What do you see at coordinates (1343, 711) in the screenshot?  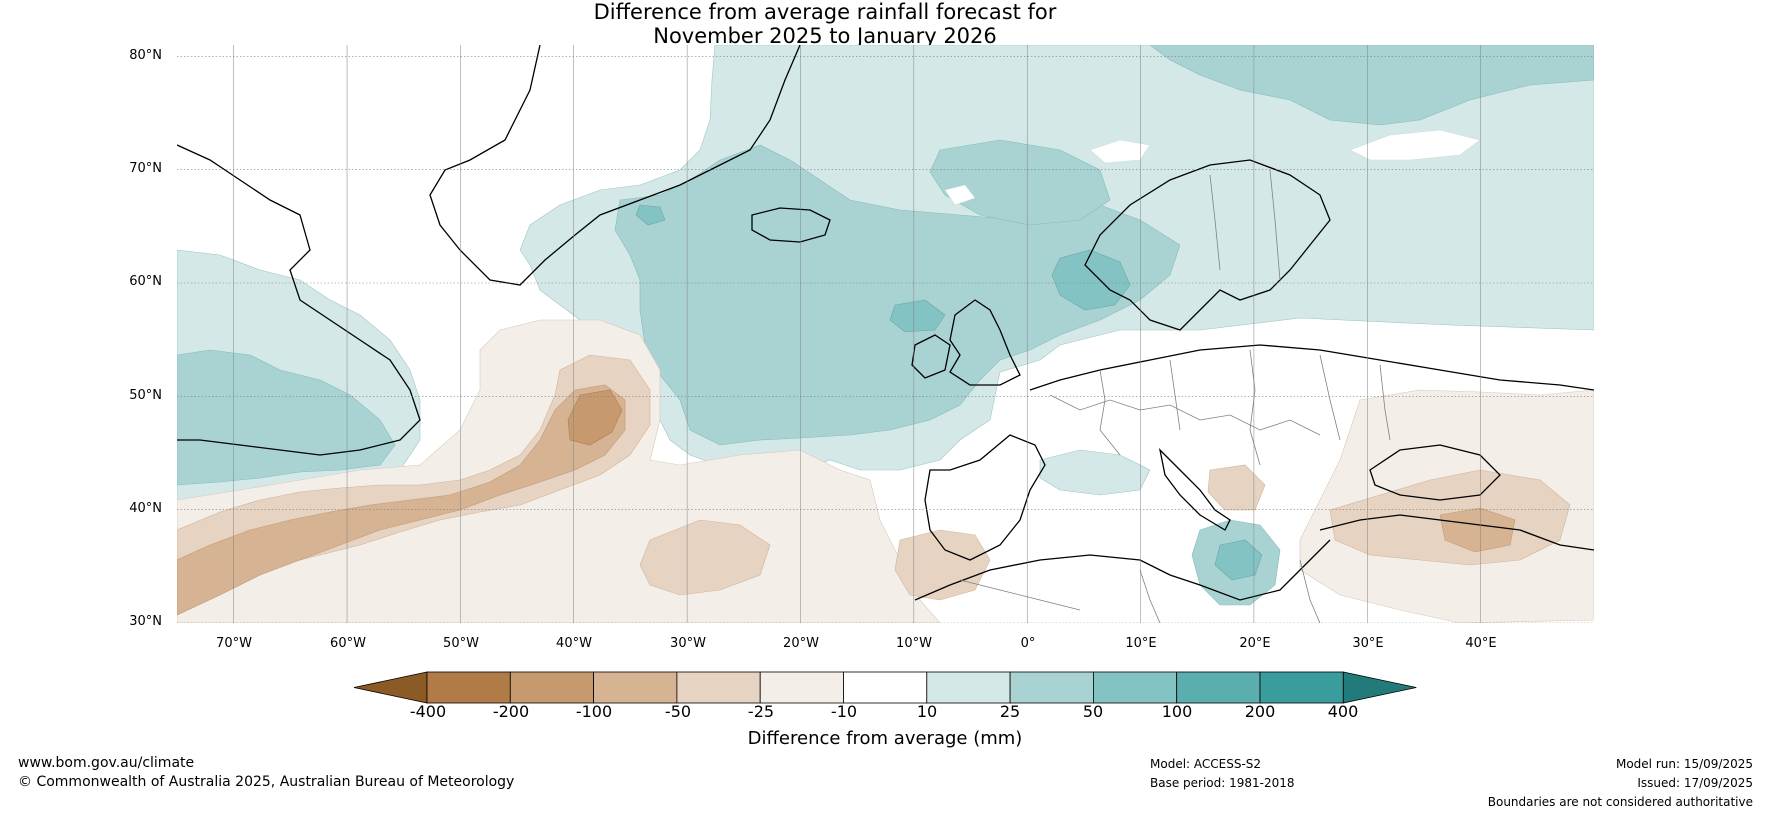 I see `colorbar-tick: 400` at bounding box center [1343, 711].